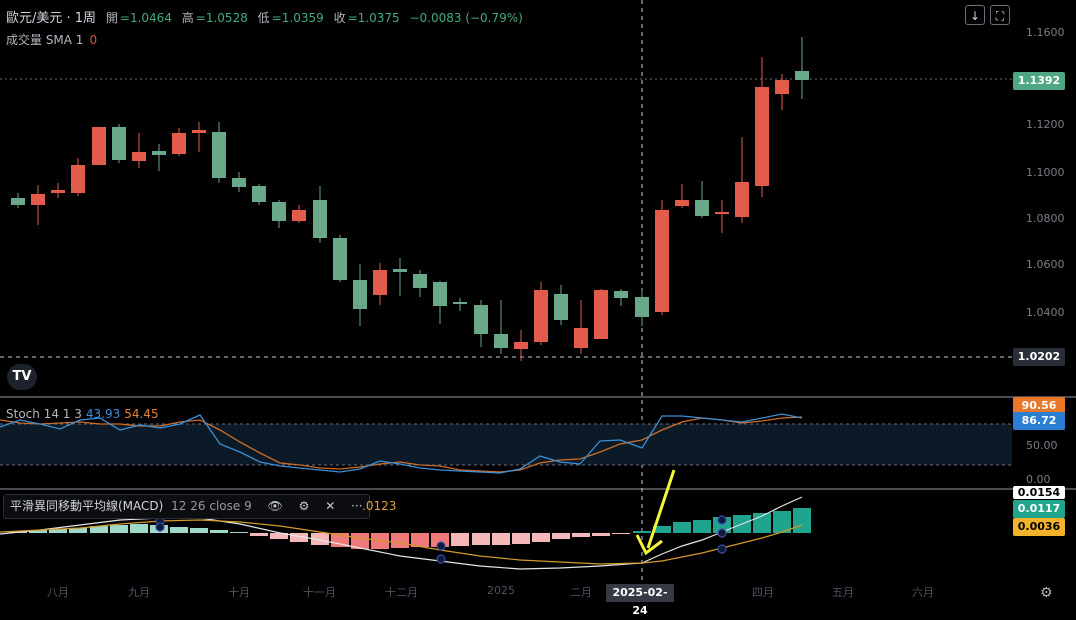 The image size is (1076, 620). What do you see at coordinates (501, 590) in the screenshot?
I see `time-axis-label: 2025` at bounding box center [501, 590].